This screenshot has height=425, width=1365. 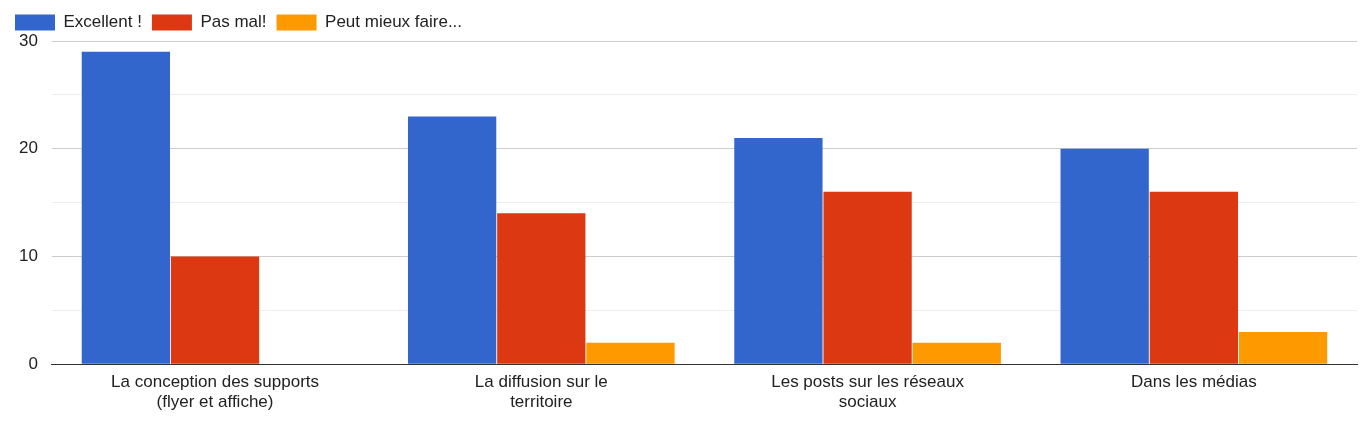 What do you see at coordinates (233, 22) in the screenshot?
I see `legend-label: Pas mal!` at bounding box center [233, 22].